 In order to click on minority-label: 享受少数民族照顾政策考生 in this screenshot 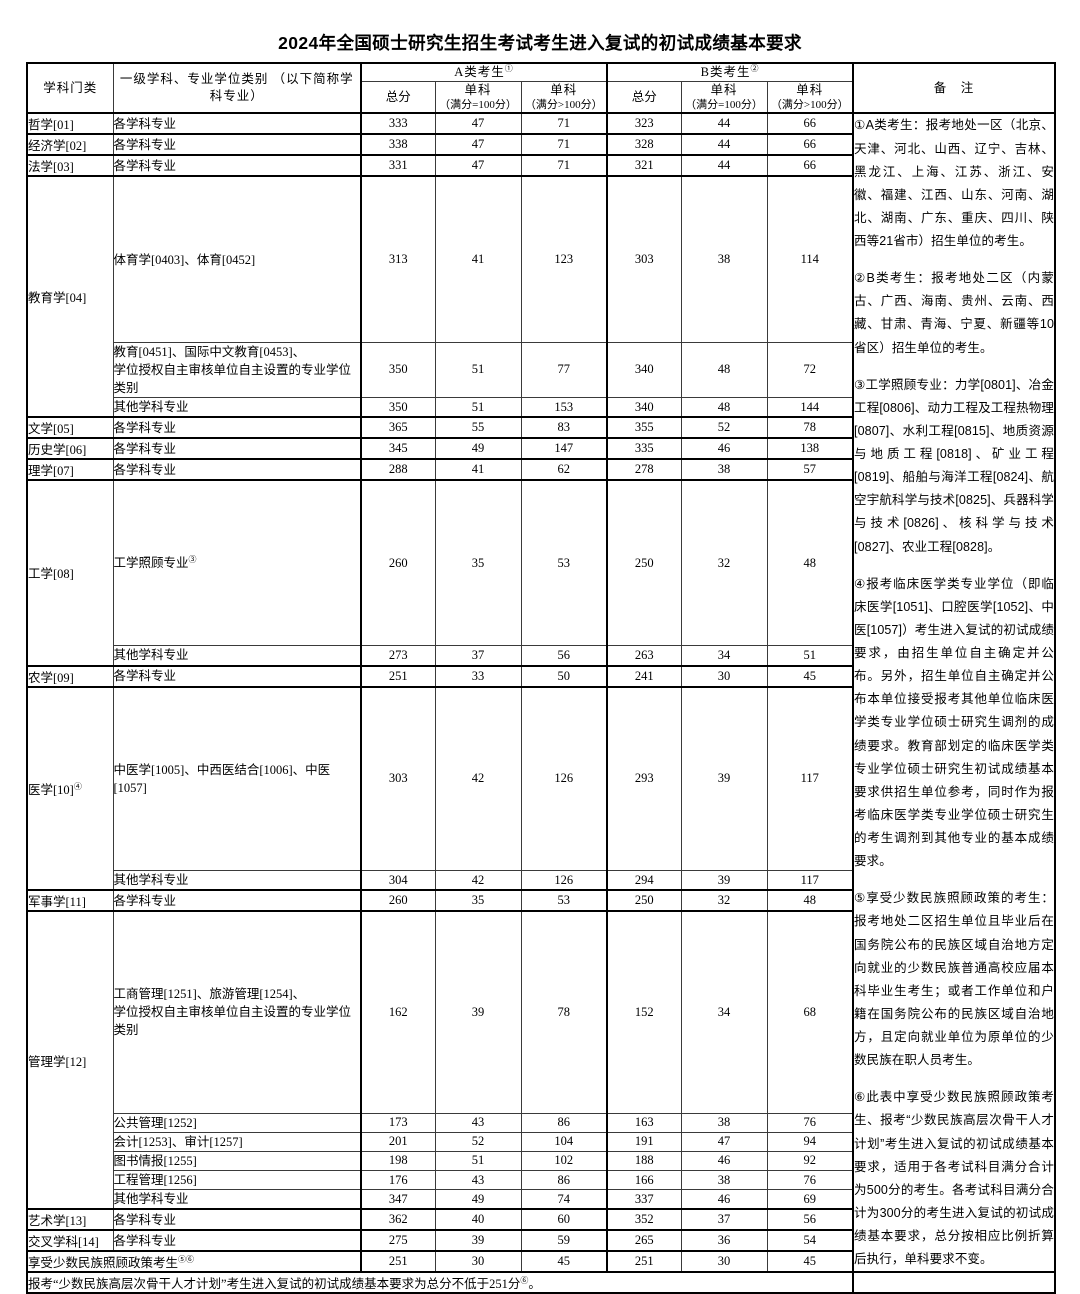, I will do `click(103, 1263)`.